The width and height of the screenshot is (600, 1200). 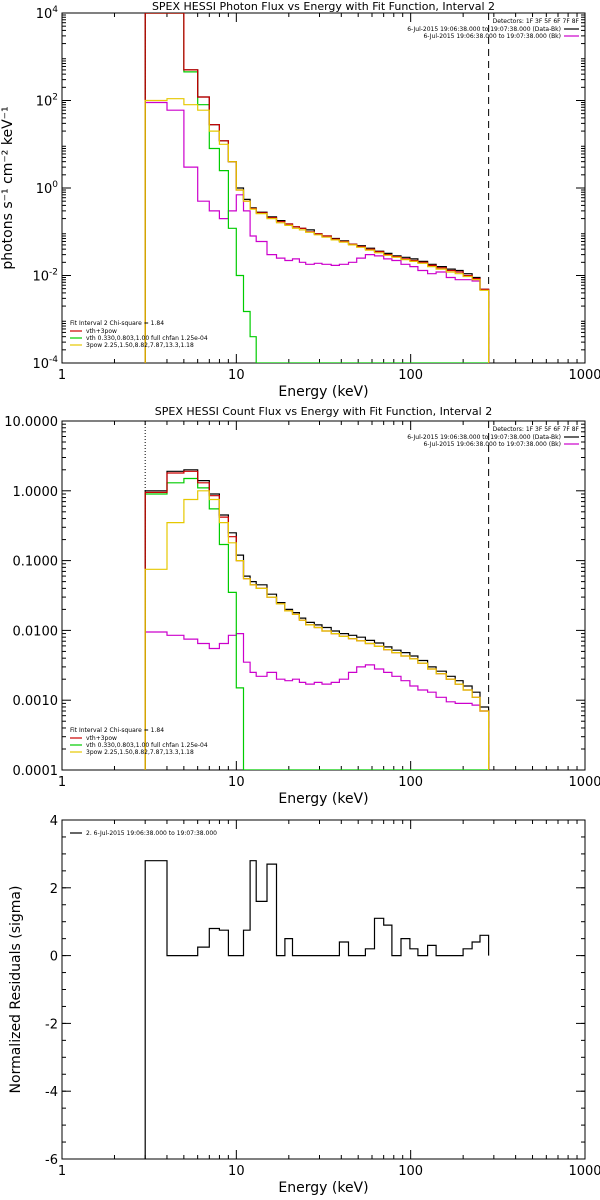 What do you see at coordinates (8, 187) in the screenshot?
I see `y-axis-label: photons s⁻¹ cm⁻² keV⁻¹` at bounding box center [8, 187].